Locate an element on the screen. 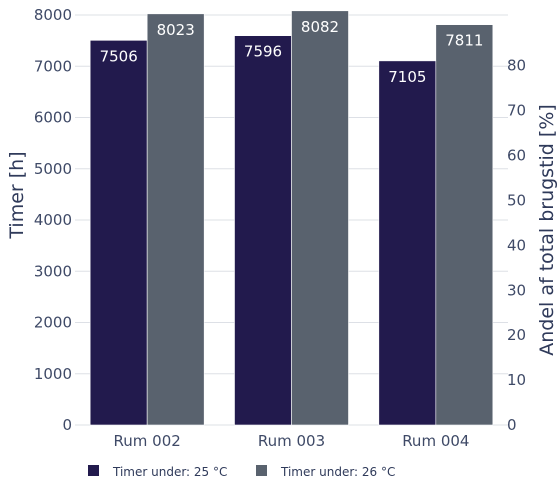  bar-value-label: 7811 is located at coordinates (464, 41).